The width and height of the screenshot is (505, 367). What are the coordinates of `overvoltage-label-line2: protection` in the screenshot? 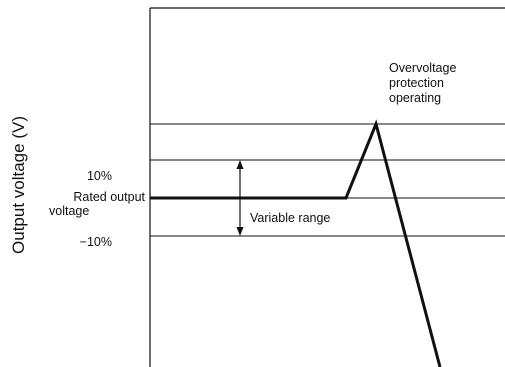 It's located at (416, 83).